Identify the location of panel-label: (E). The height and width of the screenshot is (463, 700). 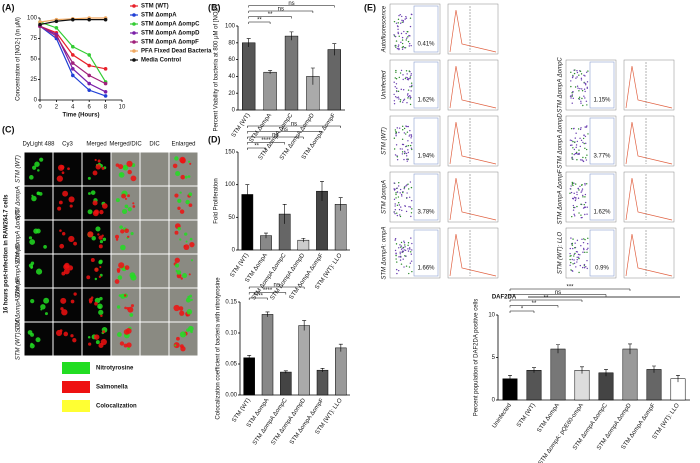
(370, 7).